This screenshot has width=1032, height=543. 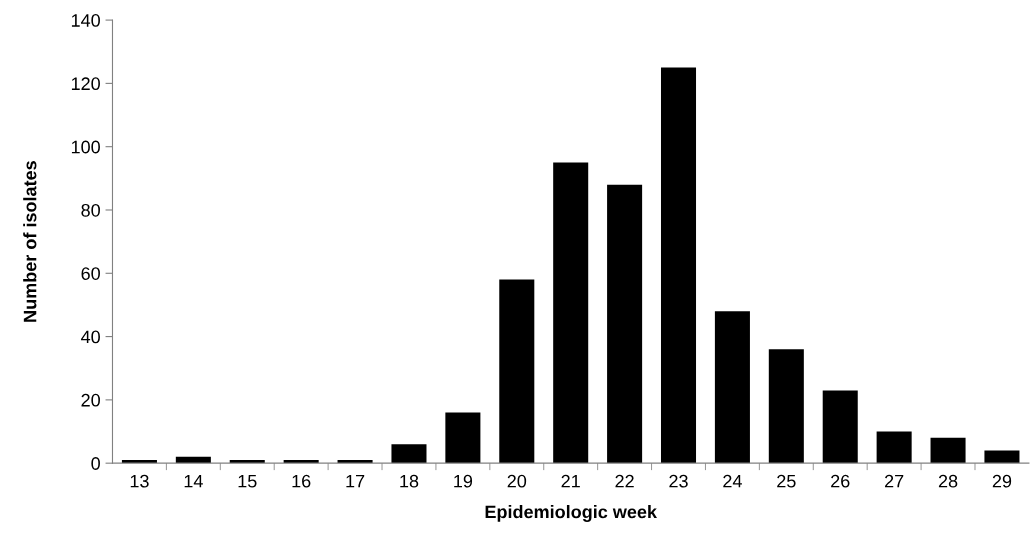 What do you see at coordinates (571, 513) in the screenshot?
I see `x-axis-title: Epidemiologic week` at bounding box center [571, 513].